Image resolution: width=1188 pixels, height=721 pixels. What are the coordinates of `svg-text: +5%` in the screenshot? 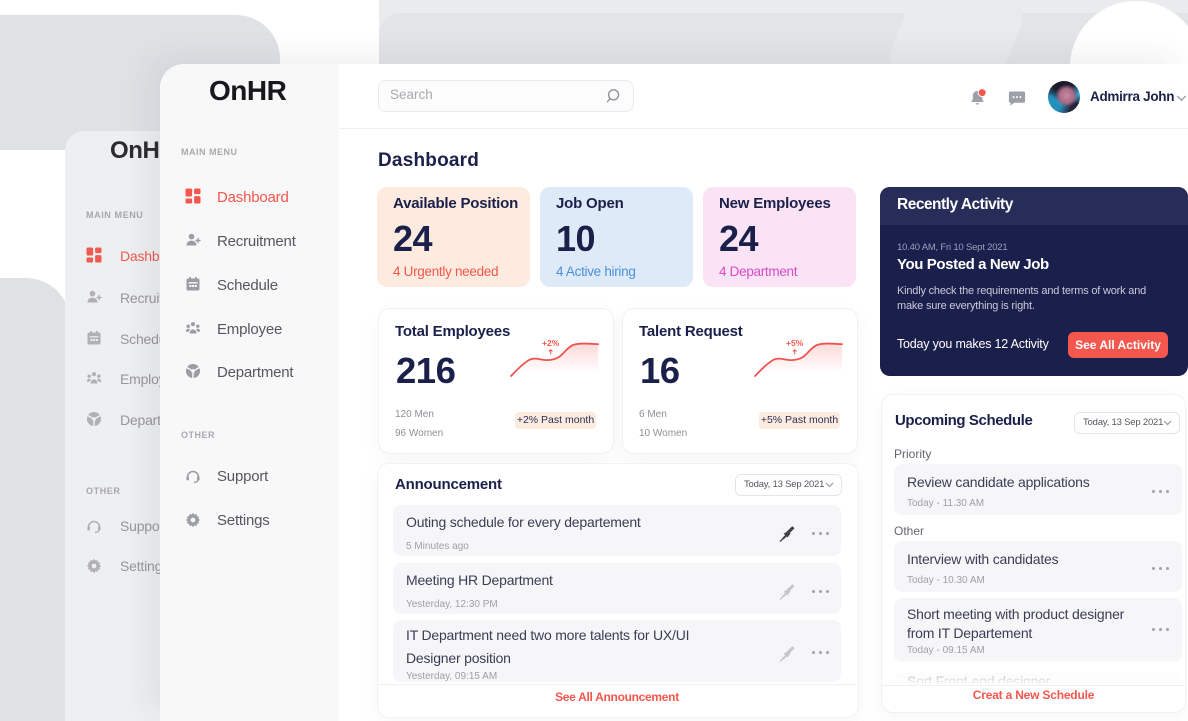 It's located at (795, 343).